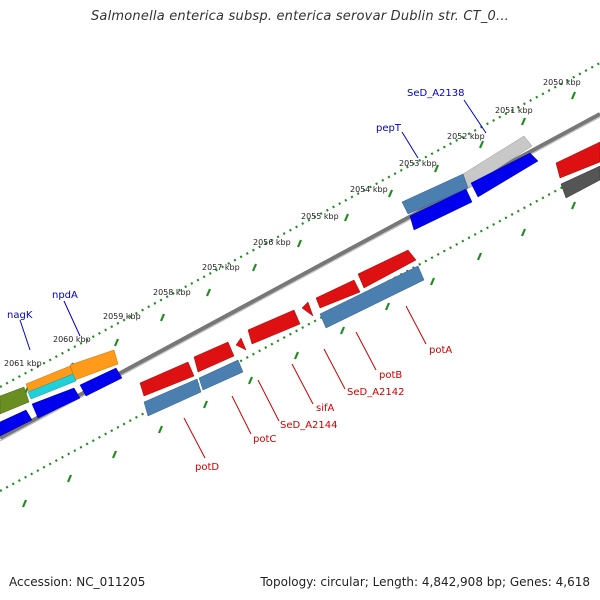 Image resolution: width=600 pixels, height=600 pixels. I want to click on gene-arrow-steel, so click(435, 194).